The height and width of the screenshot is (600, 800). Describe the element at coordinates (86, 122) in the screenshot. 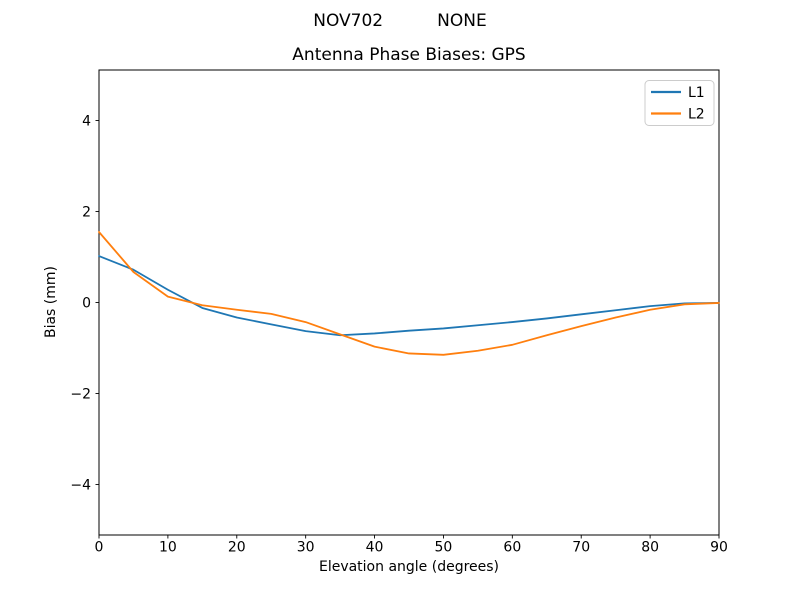

I see `y-tick-label: 4` at that location.